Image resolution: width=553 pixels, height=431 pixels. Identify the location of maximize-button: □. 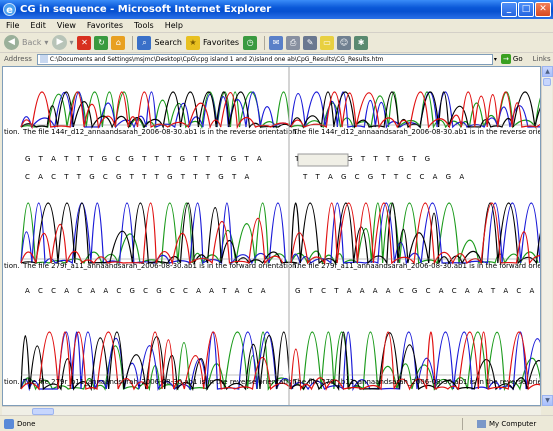
(526, 9).